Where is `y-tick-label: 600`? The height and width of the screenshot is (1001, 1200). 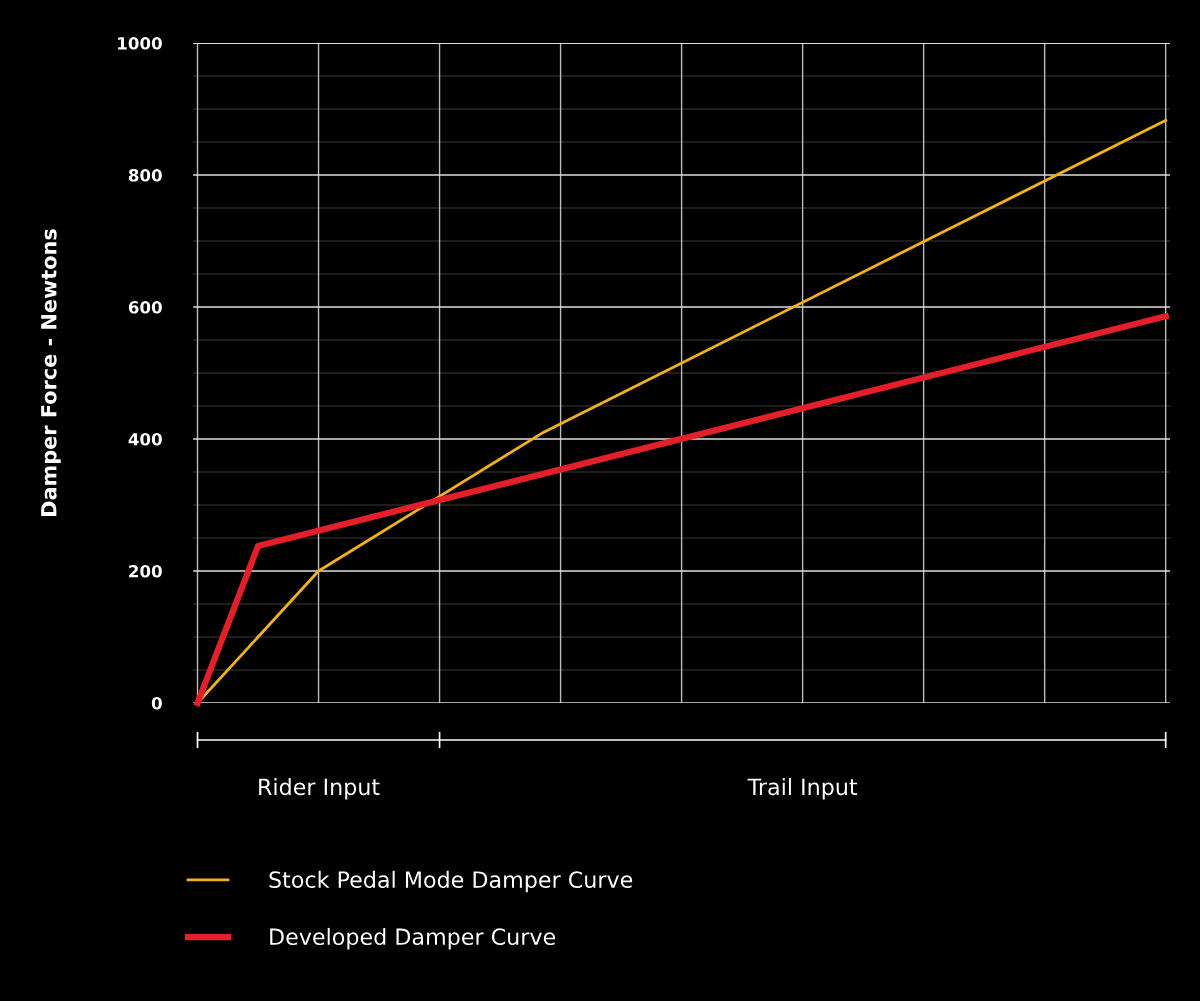
y-tick-label: 600 is located at coordinates (145, 307).